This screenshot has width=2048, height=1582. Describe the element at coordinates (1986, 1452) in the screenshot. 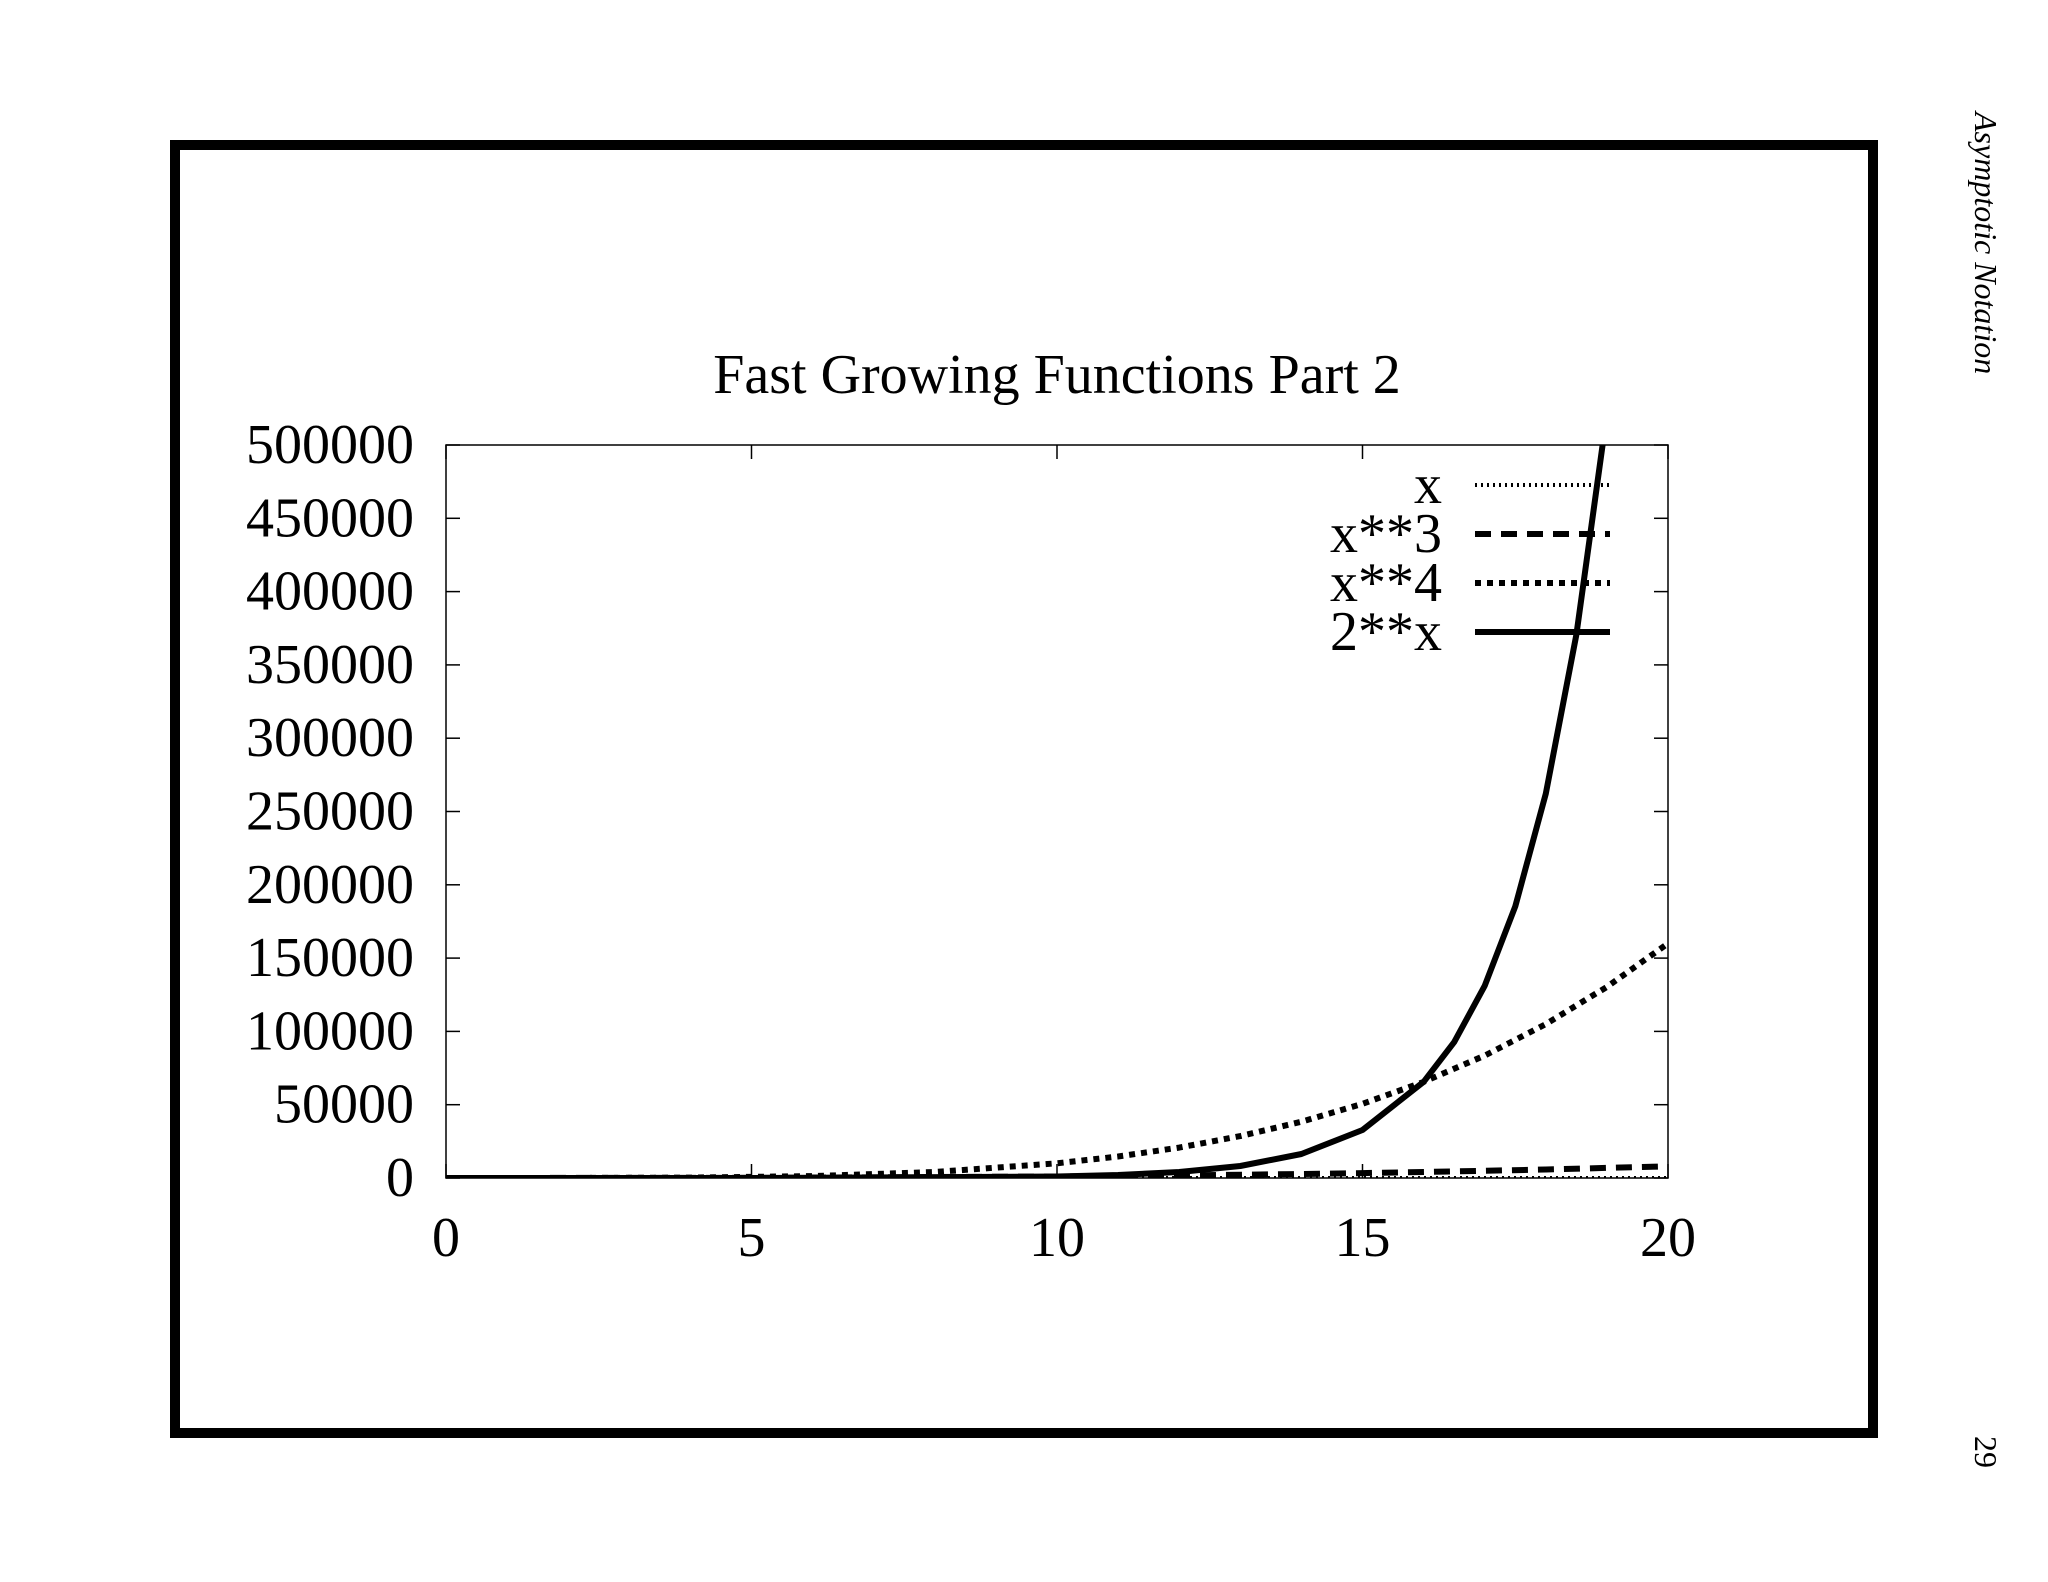

I see `page-number: 29` at that location.